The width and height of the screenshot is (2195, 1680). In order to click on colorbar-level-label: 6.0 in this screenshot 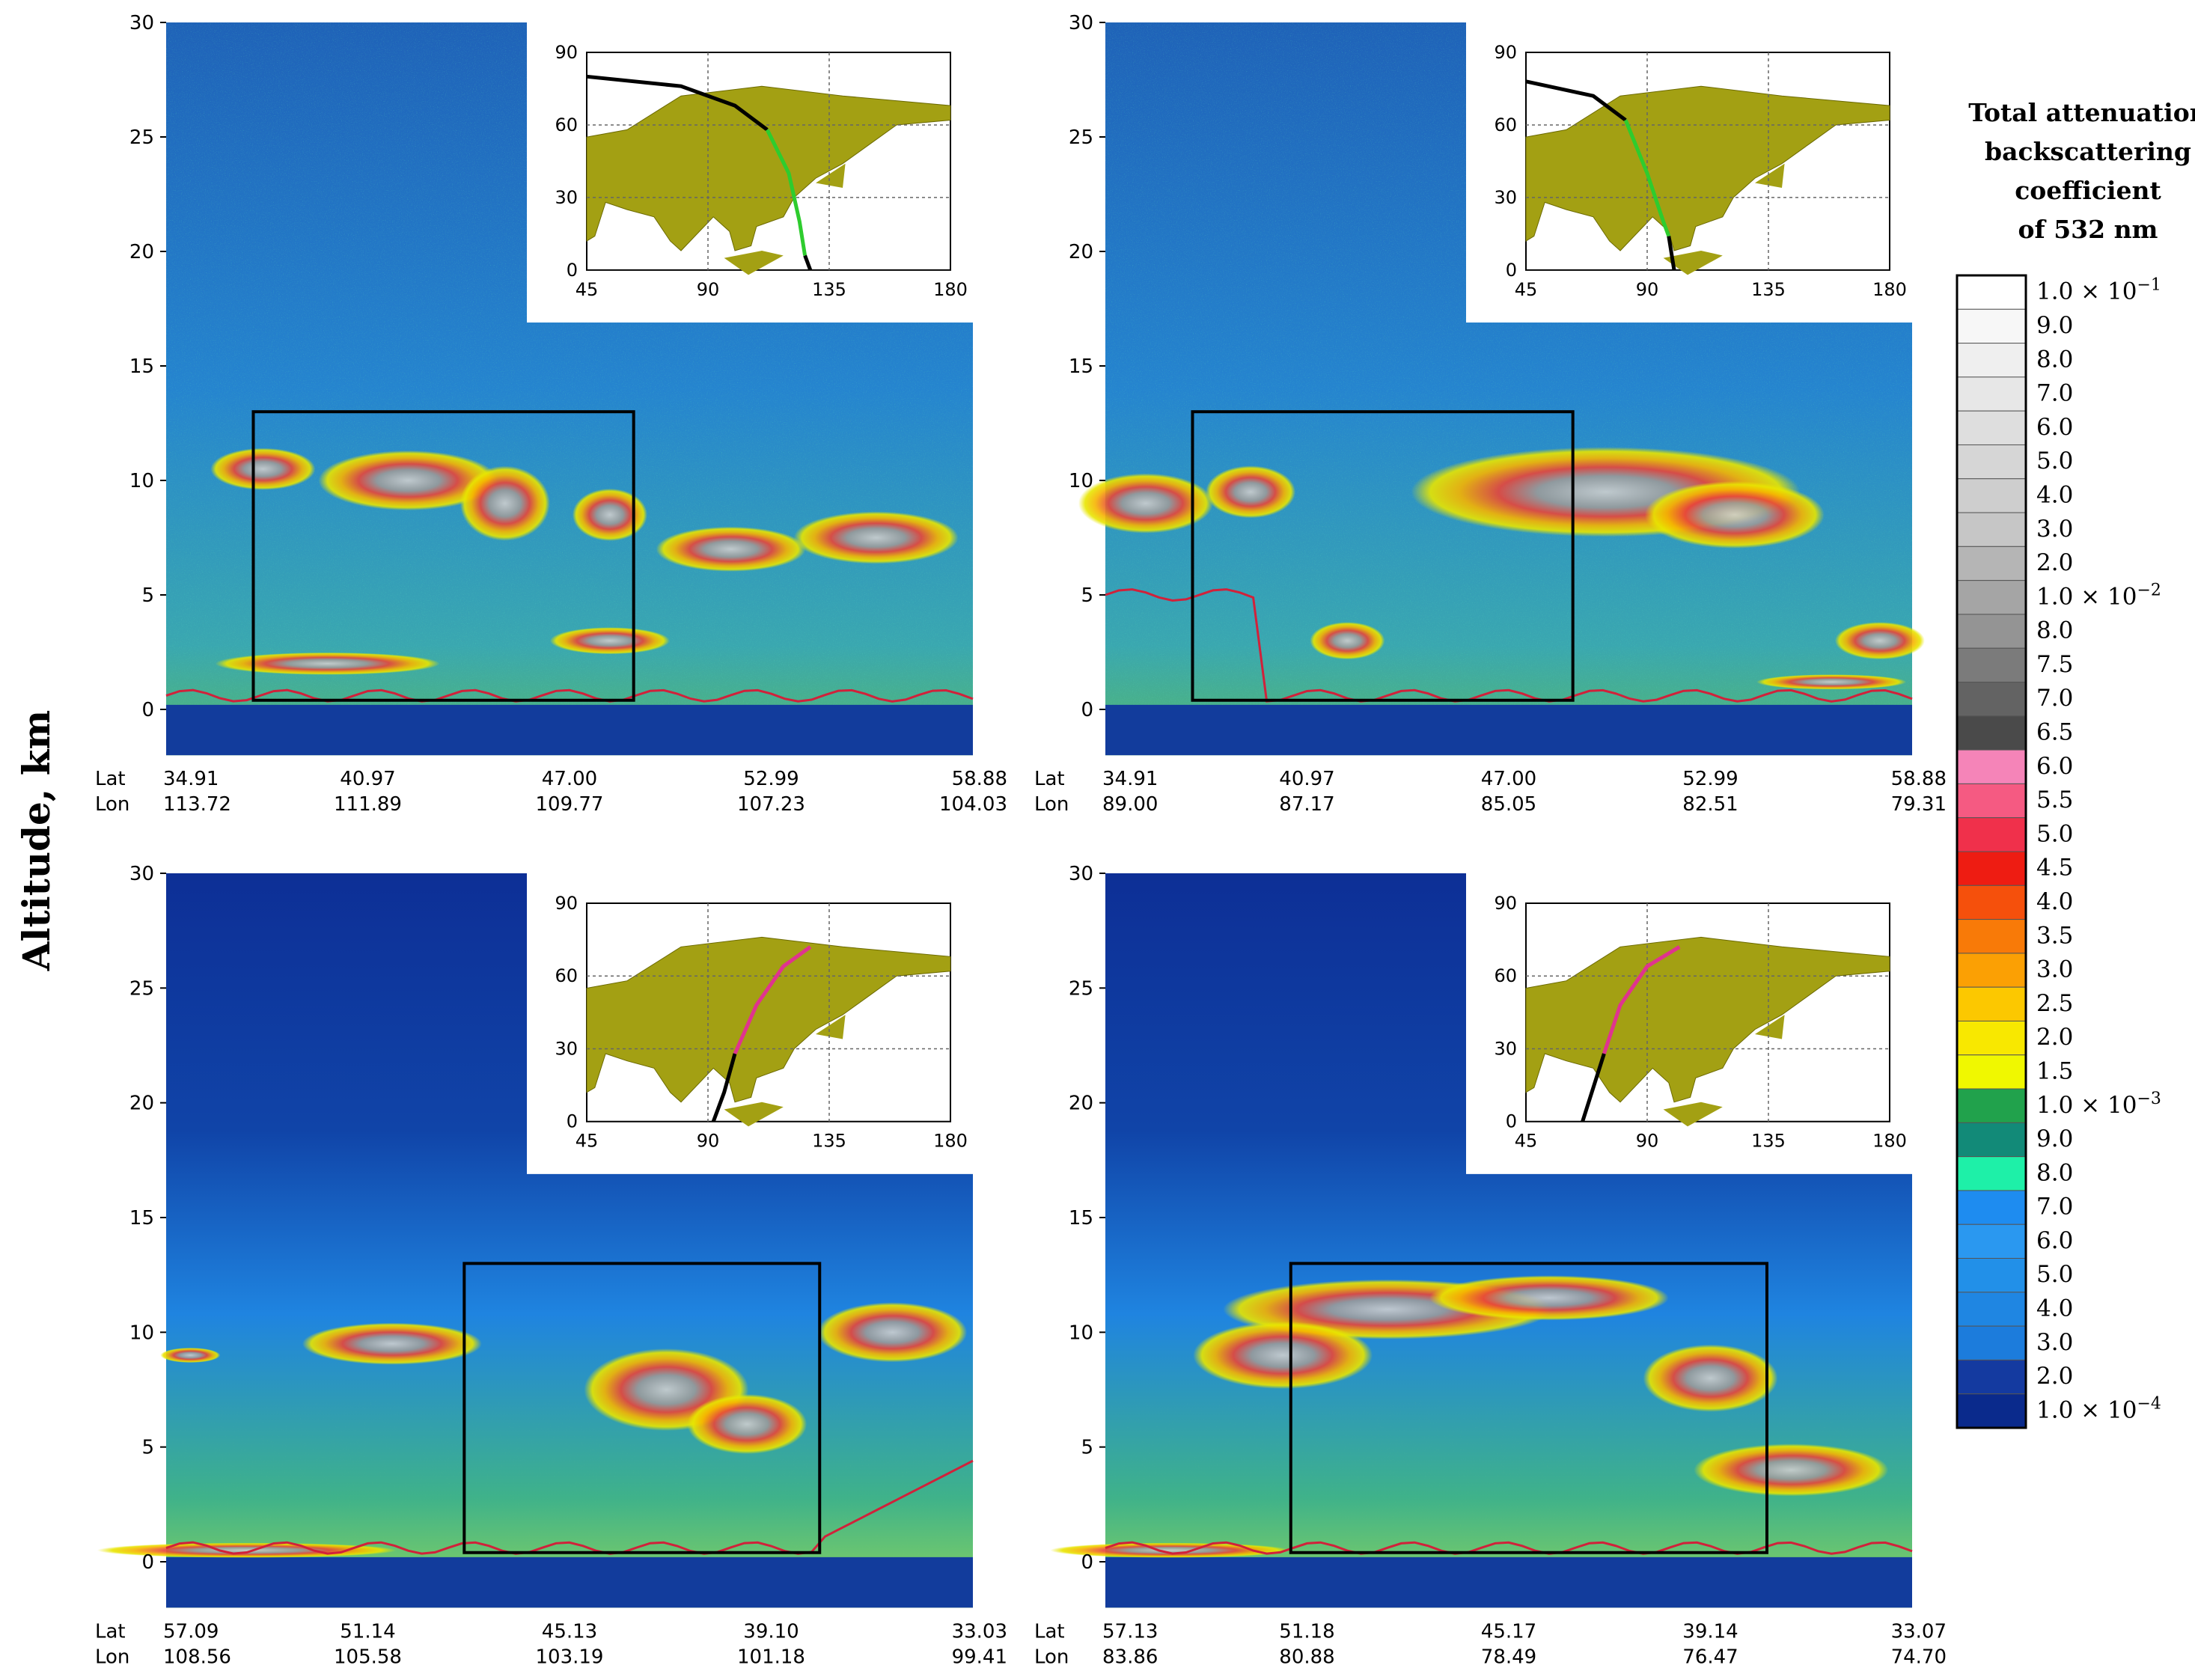, I will do `click(2054, 766)`.